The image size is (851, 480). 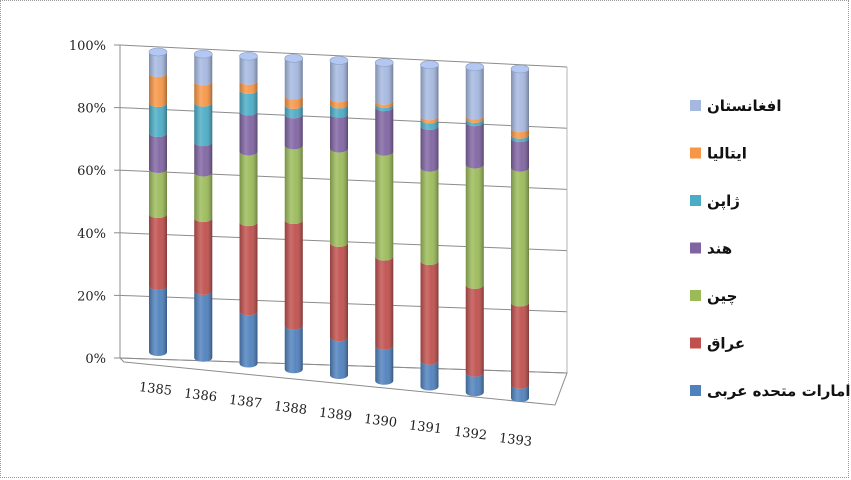 I want to click on legend-item: چین, so click(x=713, y=296).